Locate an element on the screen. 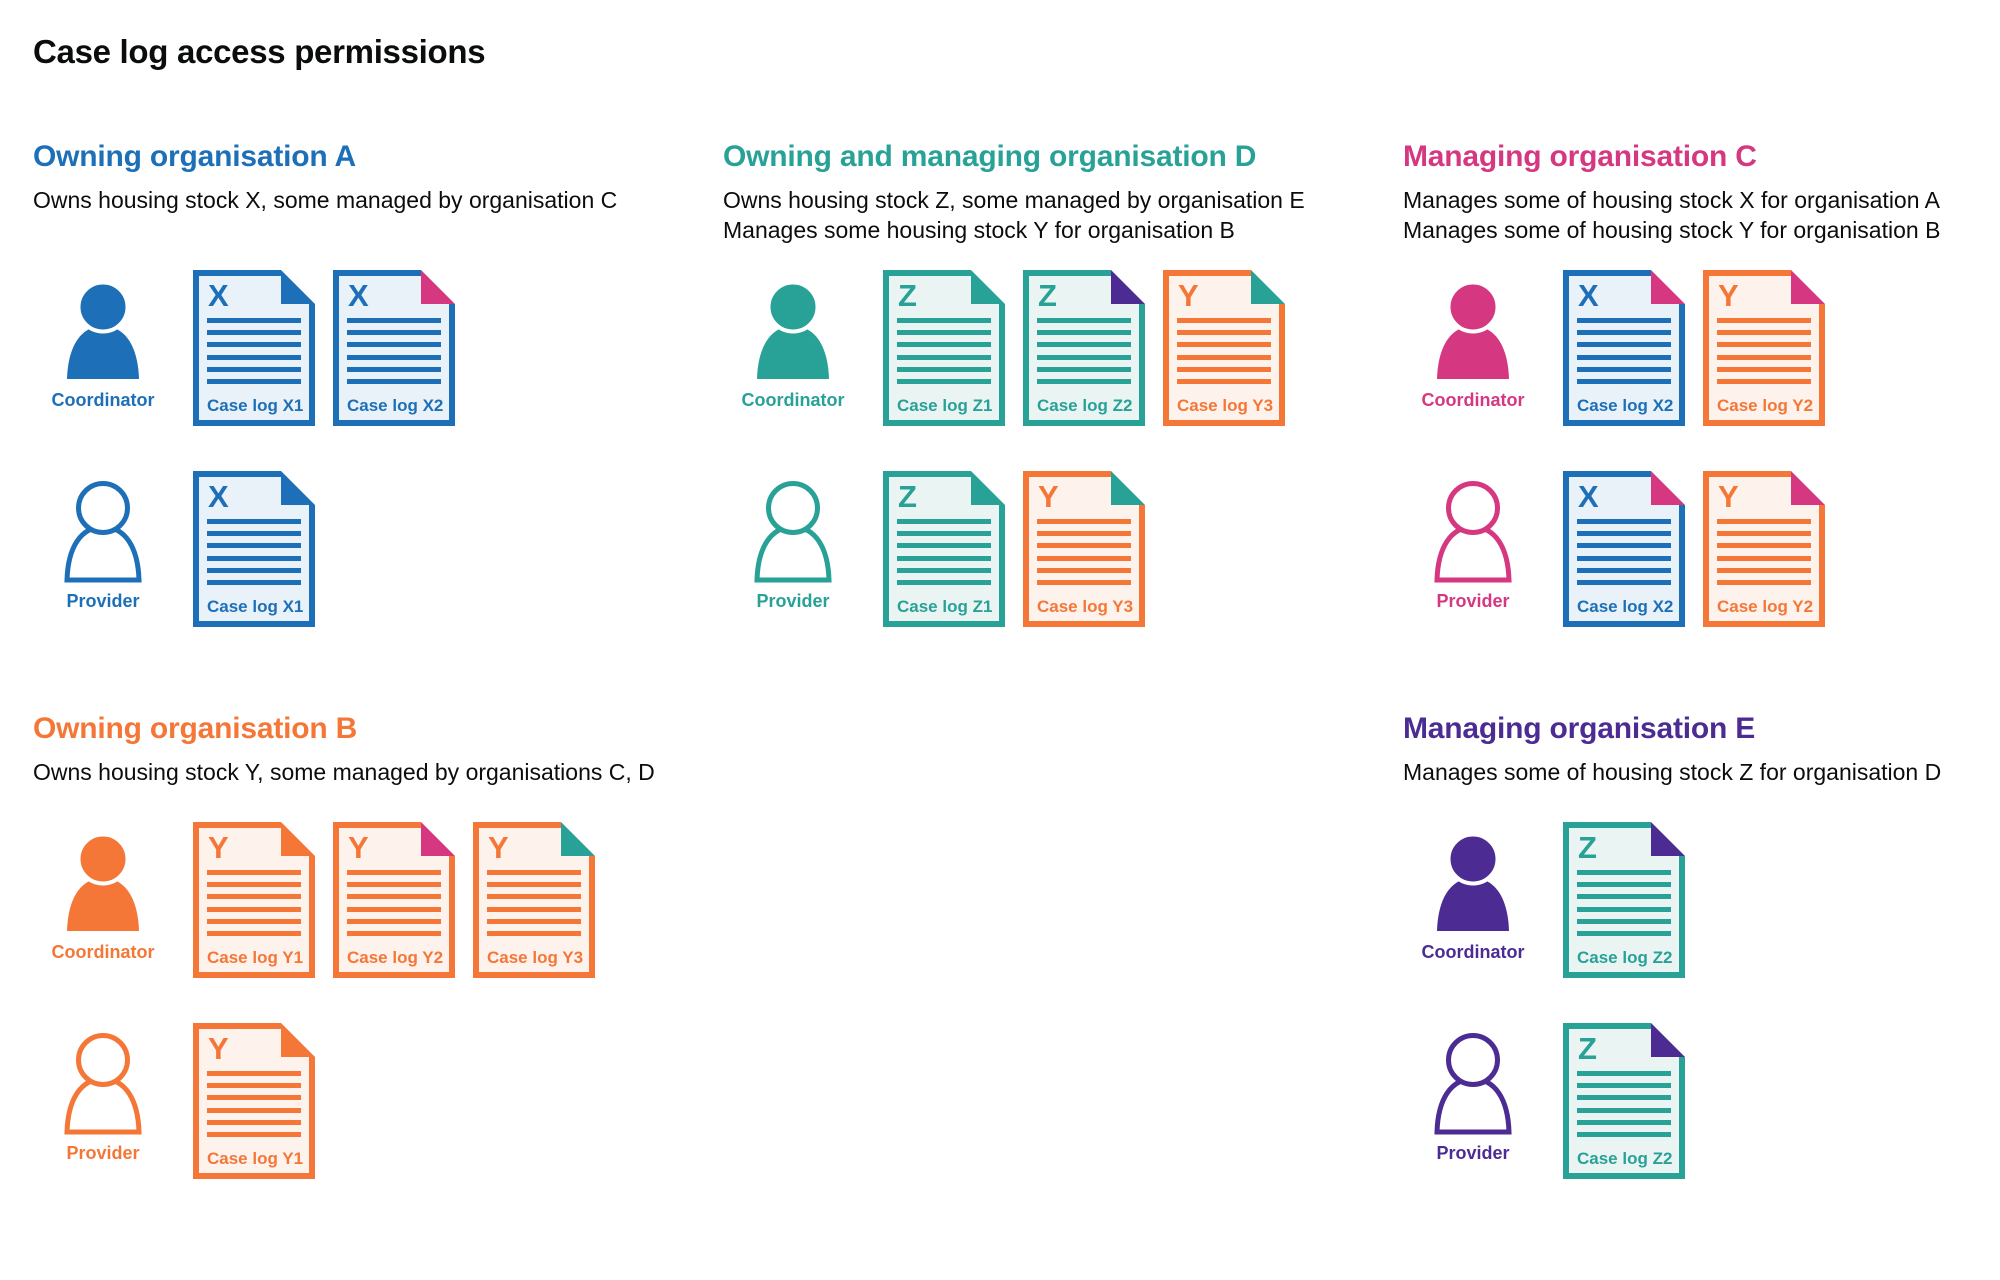 Image resolution: width=2000 pixels, height=1280 pixels. coordinator-permission-row: Coordinator X Case log X2 is located at coordinates (1614, 348).